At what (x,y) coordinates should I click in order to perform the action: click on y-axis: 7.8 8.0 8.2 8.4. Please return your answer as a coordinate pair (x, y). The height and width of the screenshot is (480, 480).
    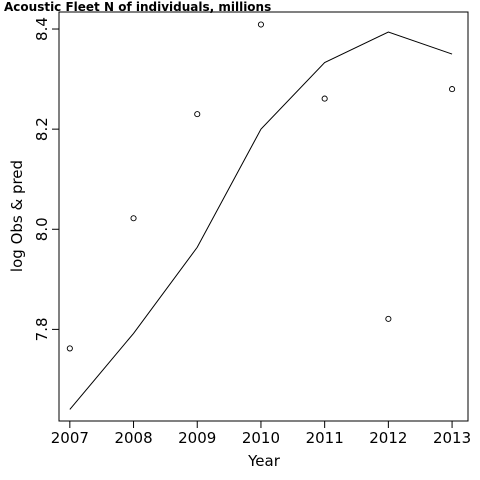
    Looking at the image, I should click on (46, 179).